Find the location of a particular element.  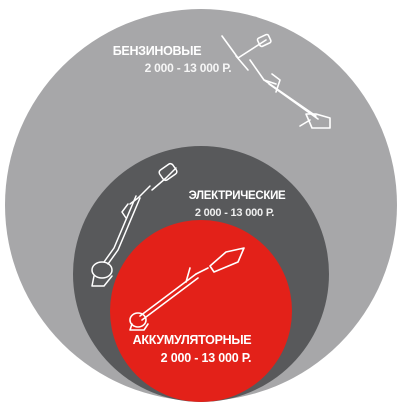

petrol-category-title: БЕНЗИНОВЫЕ is located at coordinates (157, 51).